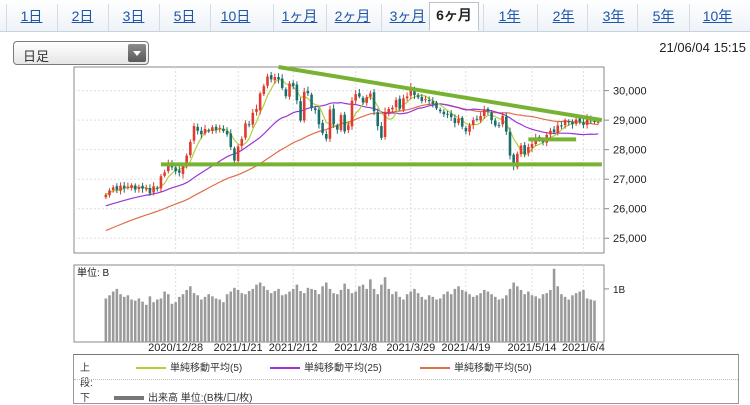 This screenshot has height=405, width=750. What do you see at coordinates (36, 56) in the screenshot?
I see `candle-period-value: 日足` at bounding box center [36, 56].